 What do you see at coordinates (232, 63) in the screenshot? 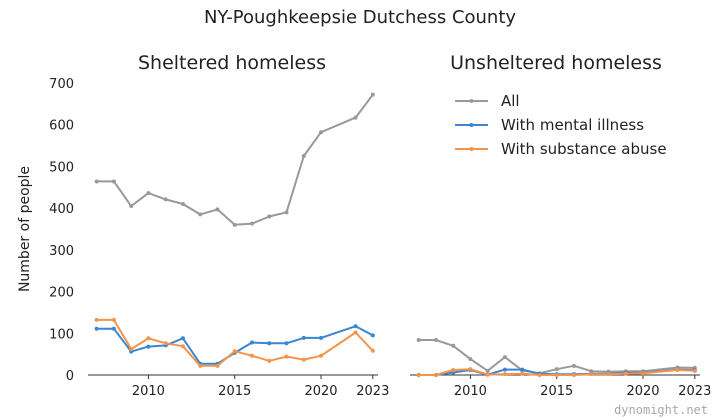
I see `left-panel-title: Sheltered homeless` at bounding box center [232, 63].